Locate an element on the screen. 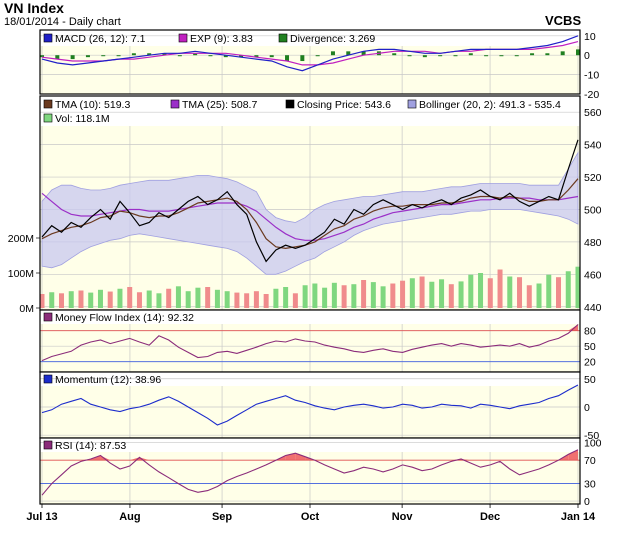 The height and width of the screenshot is (535, 620). y-tick-label: 540 is located at coordinates (593, 146).